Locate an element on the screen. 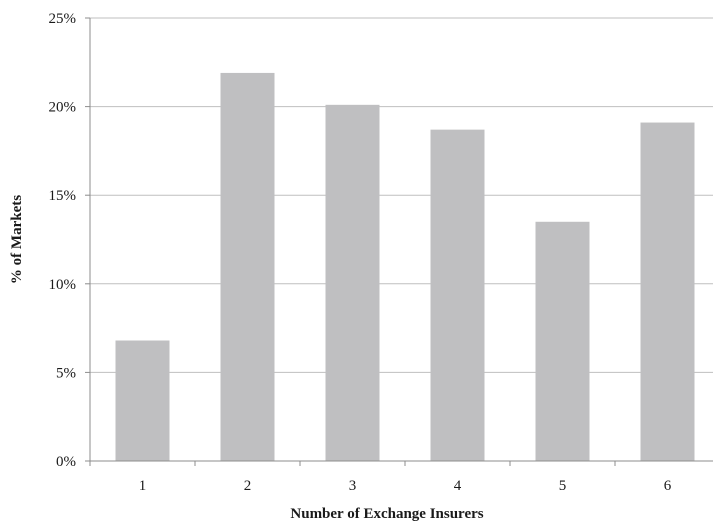 The width and height of the screenshot is (713, 524). y-axis: 0% 5% 10% 15% 20% 25% is located at coordinates (69, 240).